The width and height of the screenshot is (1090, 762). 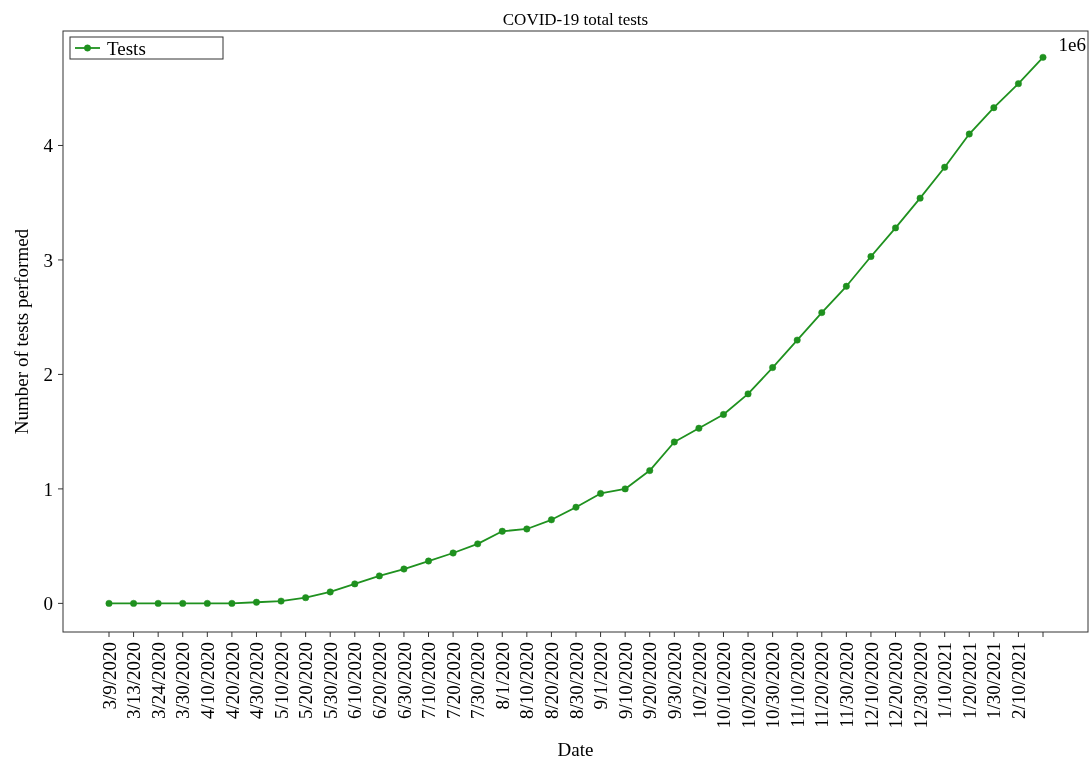 What do you see at coordinates (674, 681) in the screenshot?
I see `x-tick-label: 9/30/2020` at bounding box center [674, 681].